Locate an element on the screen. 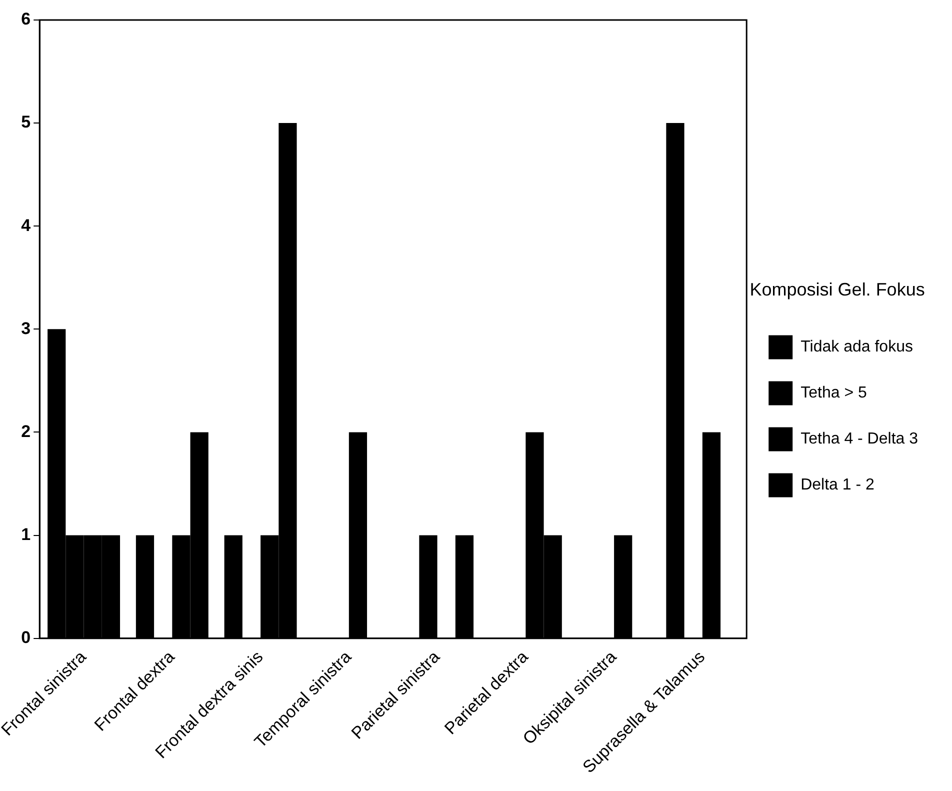 Image resolution: width=952 pixels, height=791 pixels. y-tick-label: 6 is located at coordinates (26, 19).